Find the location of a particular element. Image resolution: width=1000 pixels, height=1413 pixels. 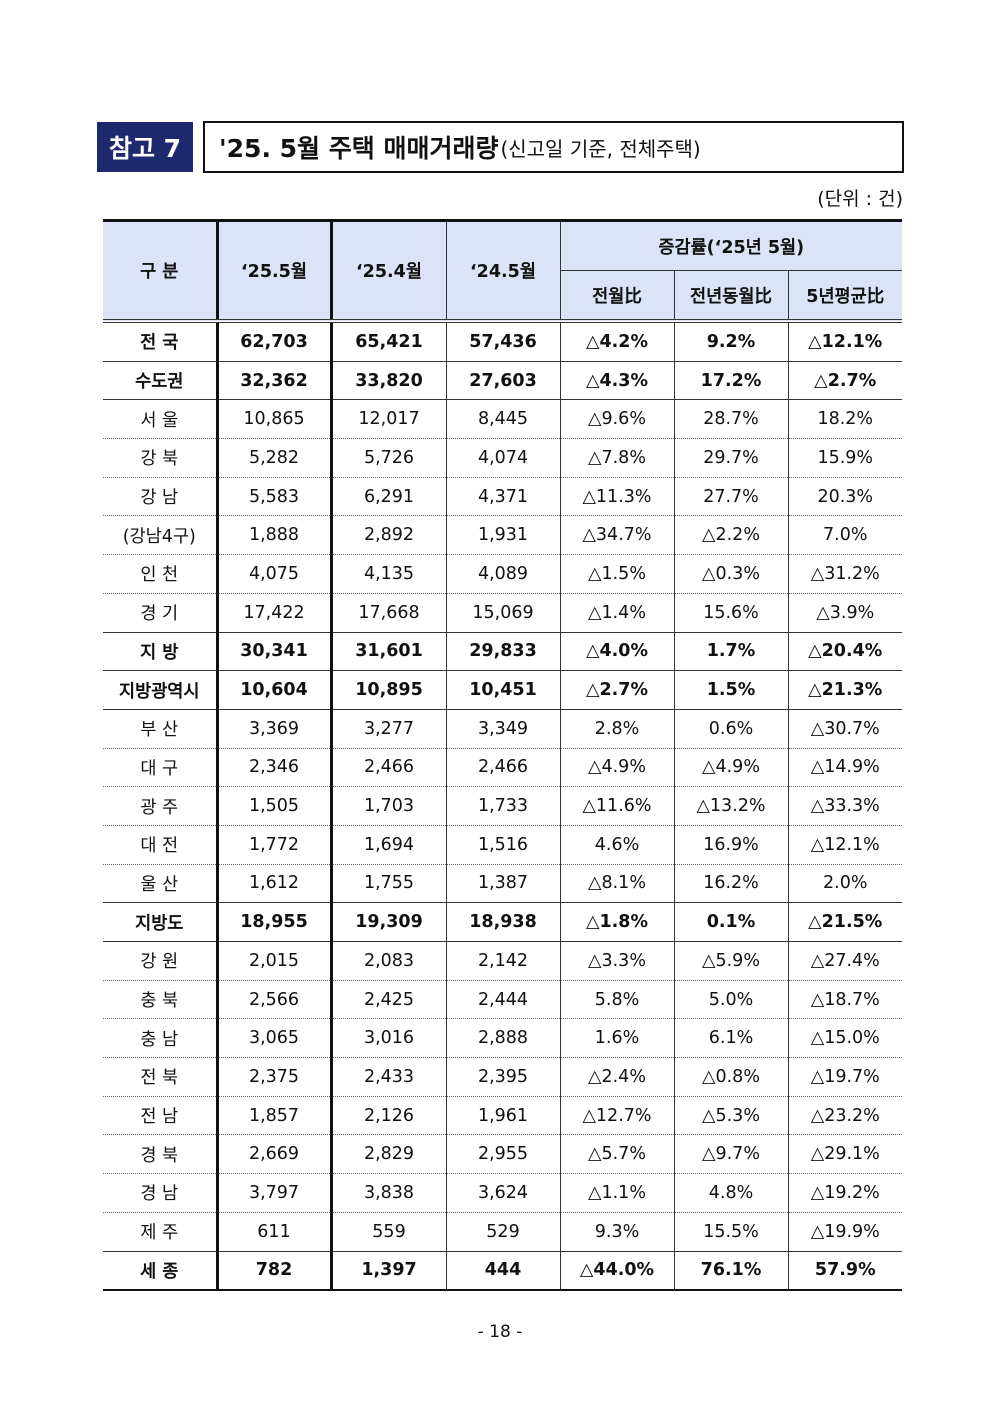

table-cell: 2.0% is located at coordinates (845, 883).